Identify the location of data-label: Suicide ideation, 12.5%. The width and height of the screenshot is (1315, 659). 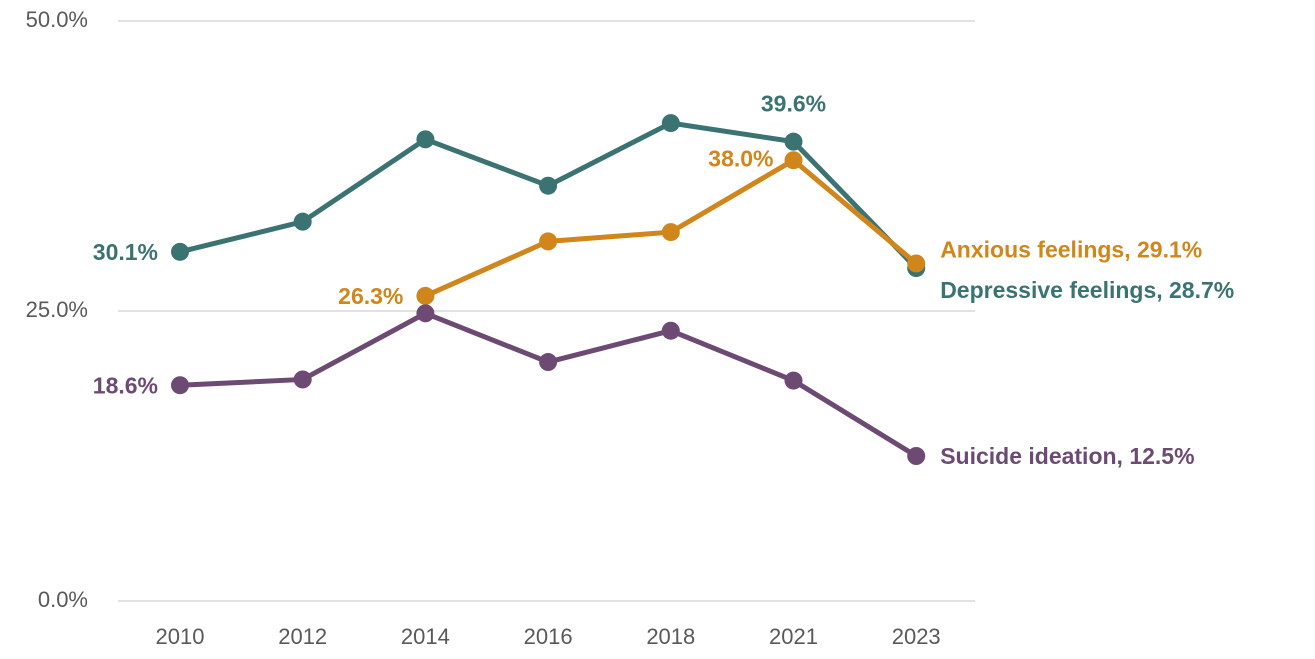
(1067, 456).